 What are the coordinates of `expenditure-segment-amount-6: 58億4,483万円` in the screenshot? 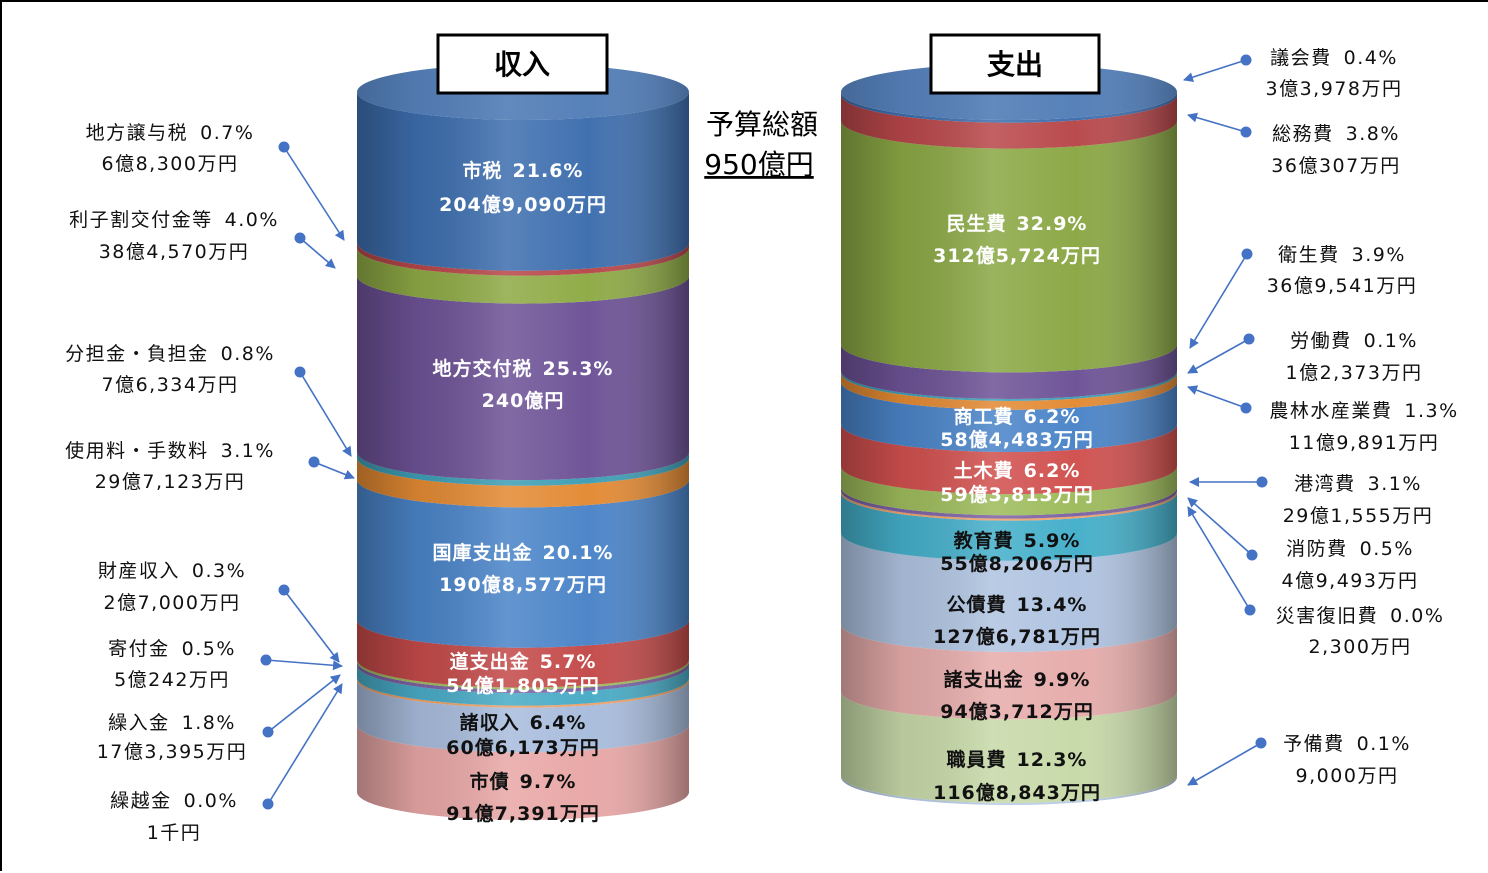 It's located at (1017, 439).